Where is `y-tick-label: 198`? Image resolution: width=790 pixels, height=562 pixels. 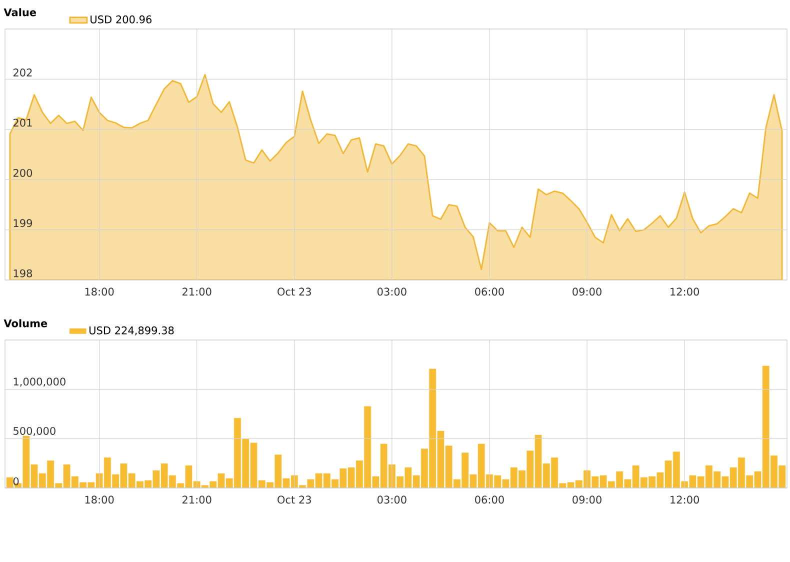 y-tick-label: 198 is located at coordinates (23, 273).